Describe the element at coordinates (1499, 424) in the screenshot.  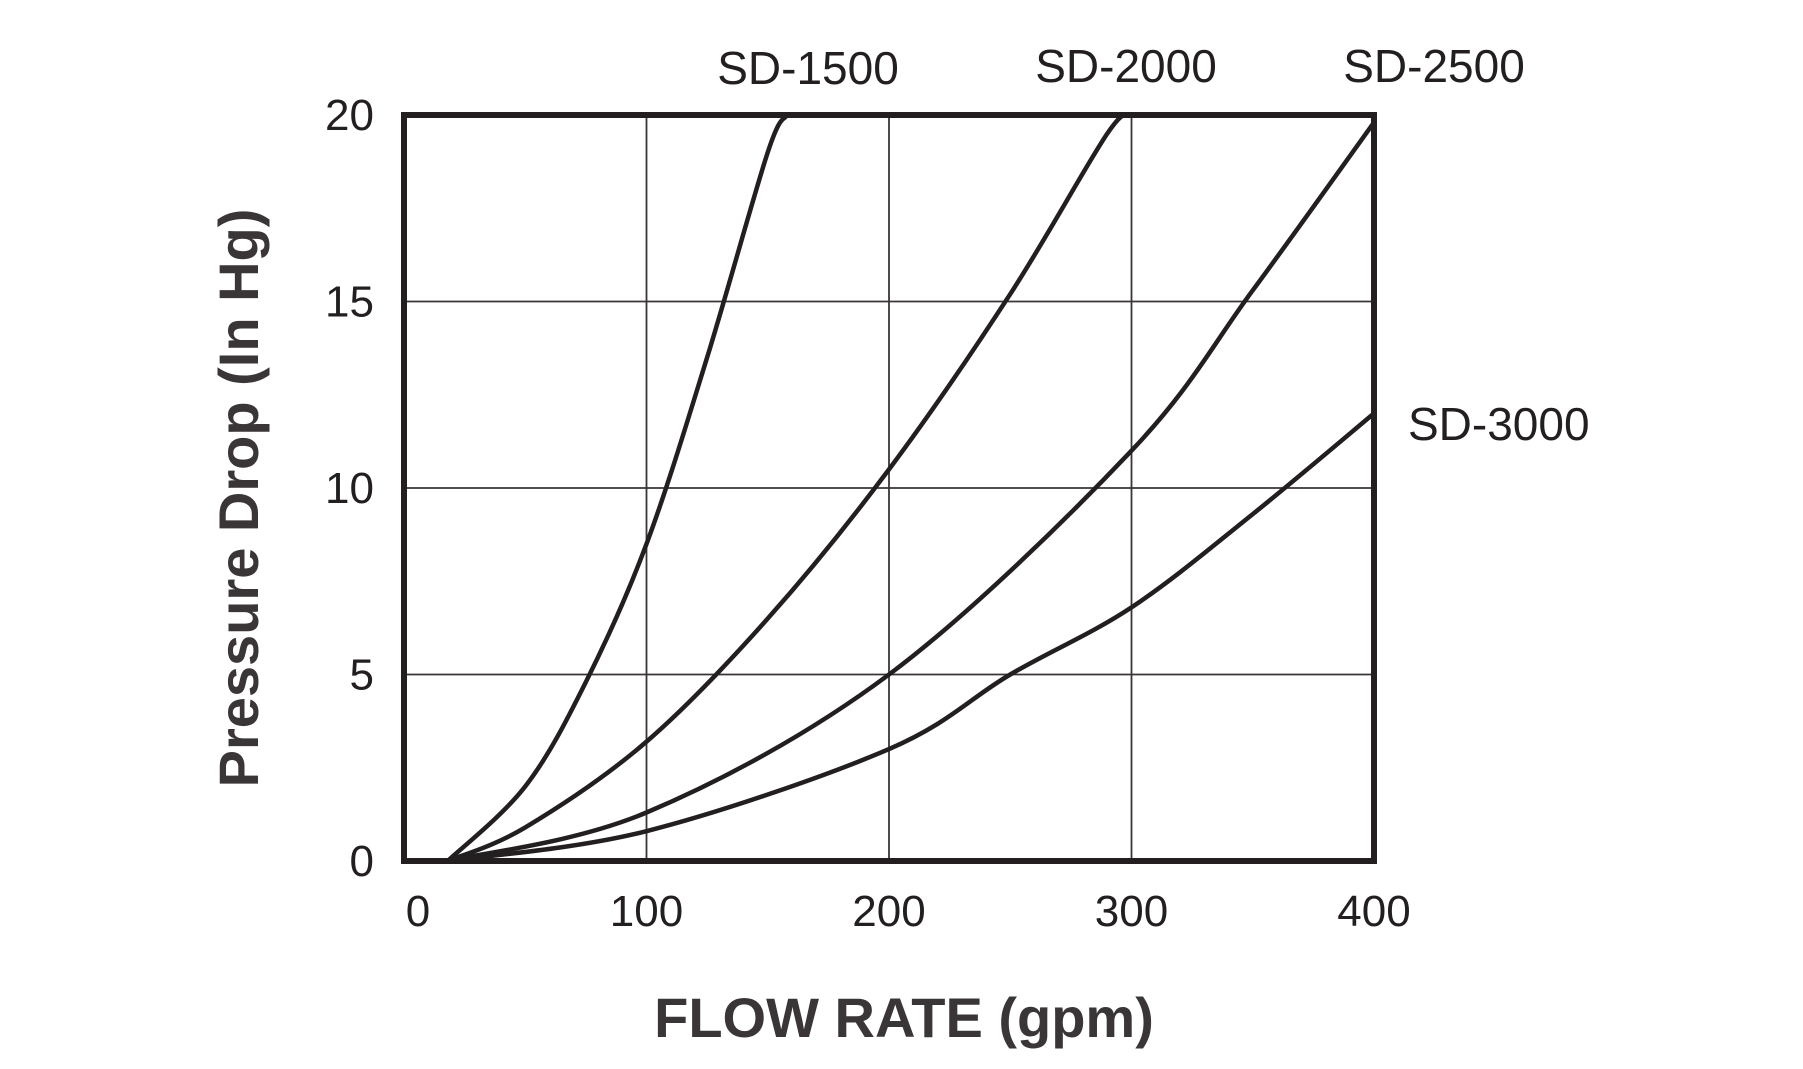
I see `series-label-sd-3000: SD-3000` at that location.